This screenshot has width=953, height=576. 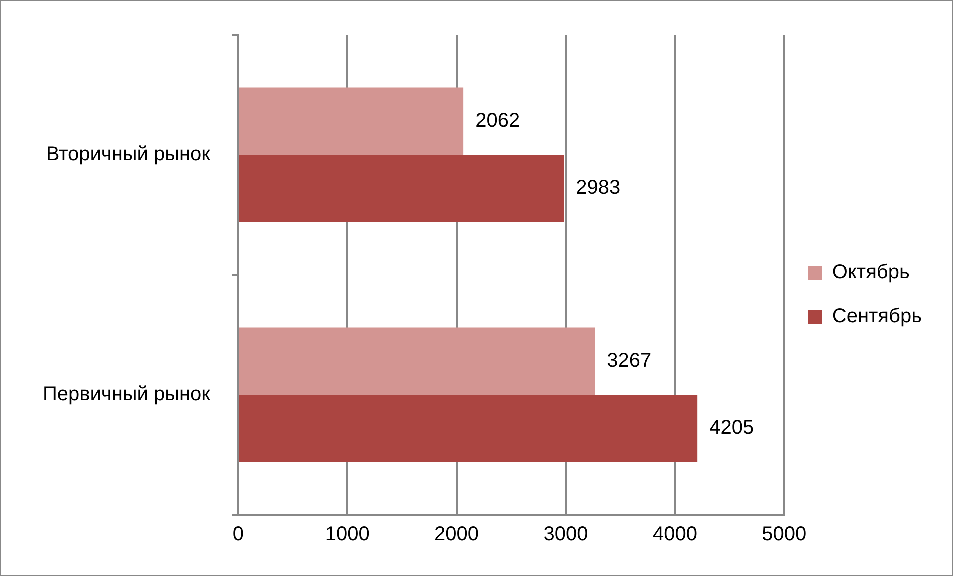 What do you see at coordinates (457, 535) in the screenshot?
I see `x-tick-label: 2000` at bounding box center [457, 535].